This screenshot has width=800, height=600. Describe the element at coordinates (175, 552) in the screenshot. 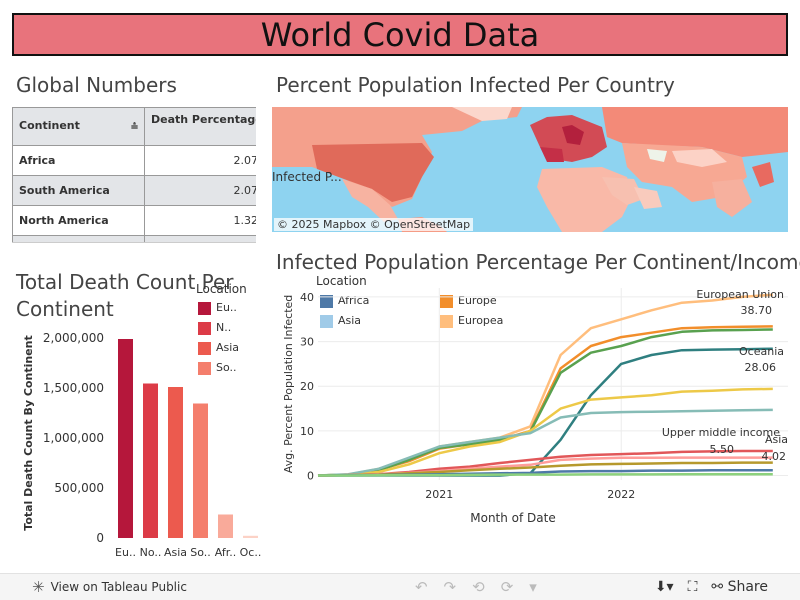

I see `bar-x-tick-label: Asia` at that location.